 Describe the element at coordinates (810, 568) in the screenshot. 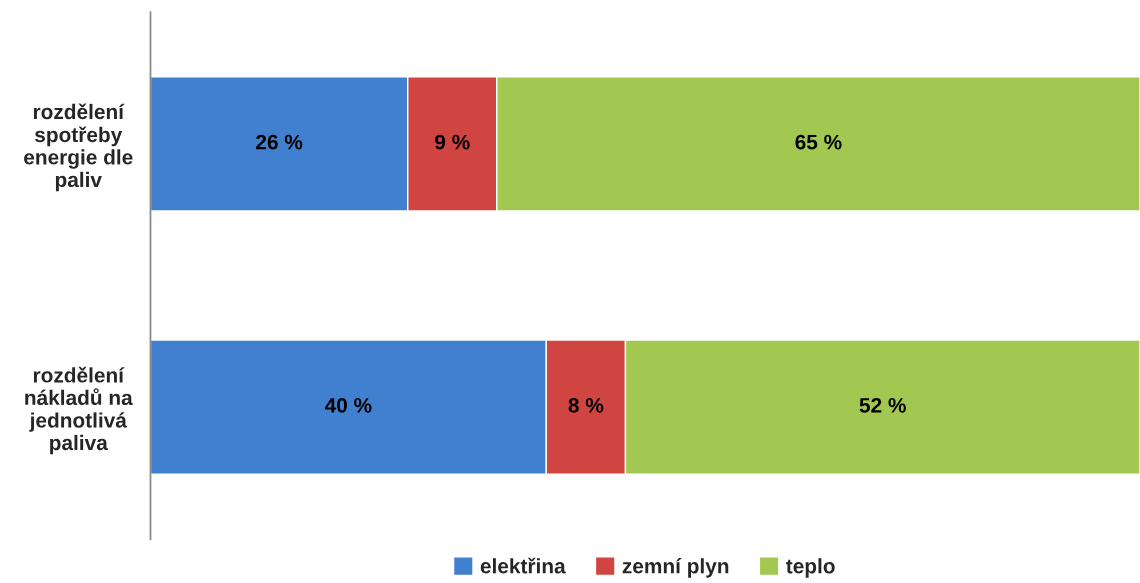

I see `legend-label: teplo` at that location.